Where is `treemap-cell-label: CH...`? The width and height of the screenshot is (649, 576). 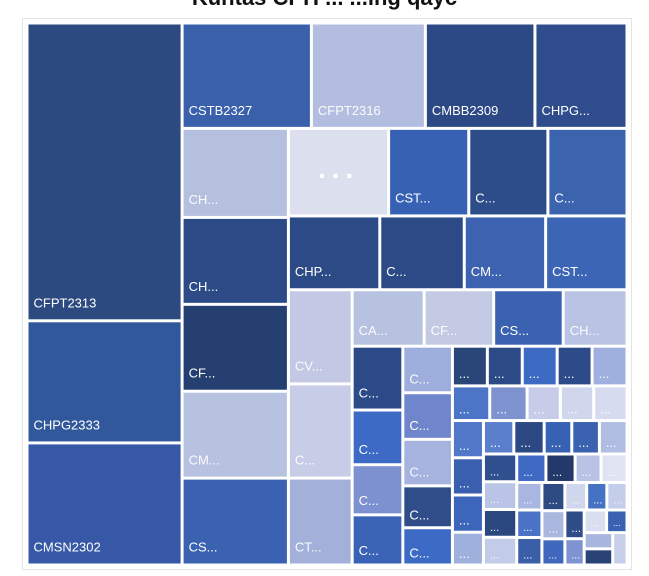 treemap-cell-label: CH... is located at coordinates (204, 286).